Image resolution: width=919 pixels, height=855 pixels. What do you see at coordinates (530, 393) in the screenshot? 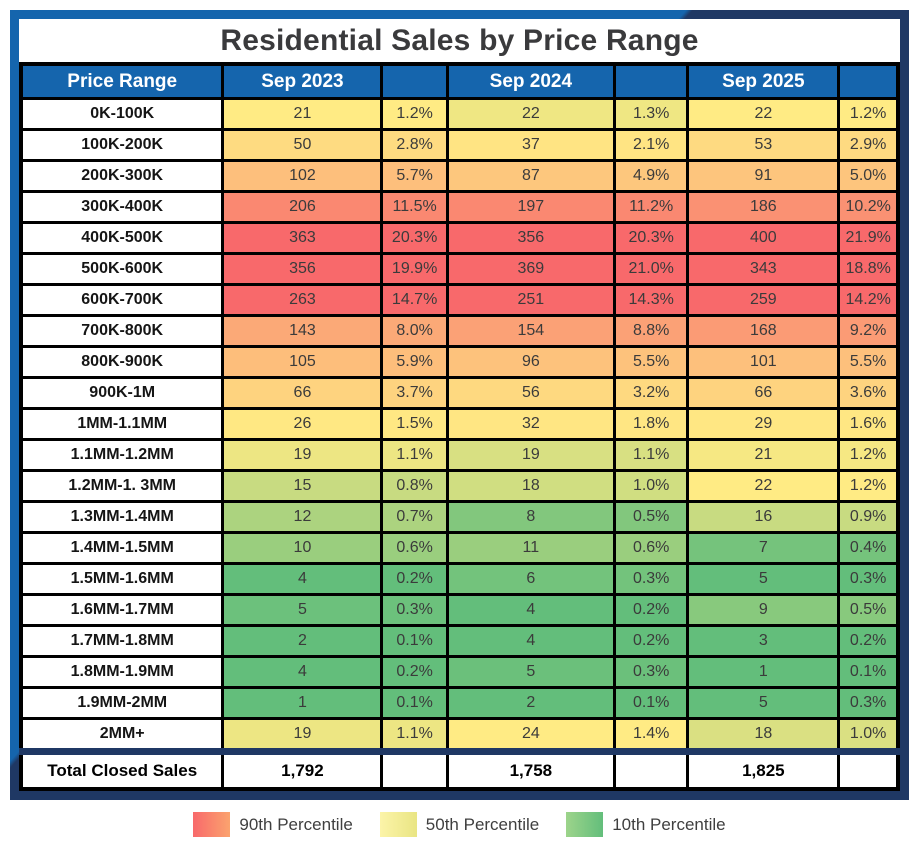
I see `count-cell: 56` at bounding box center [530, 393].